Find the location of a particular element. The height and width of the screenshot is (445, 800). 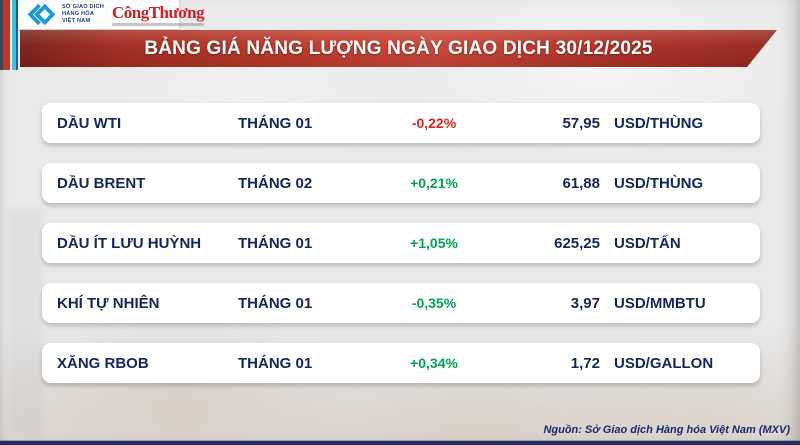

congthuong-logo: CôngThương is located at coordinates (158, 15).